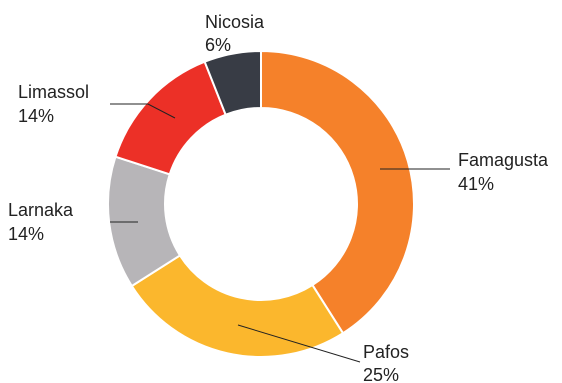  I want to click on slice-limassol, so click(170, 118).